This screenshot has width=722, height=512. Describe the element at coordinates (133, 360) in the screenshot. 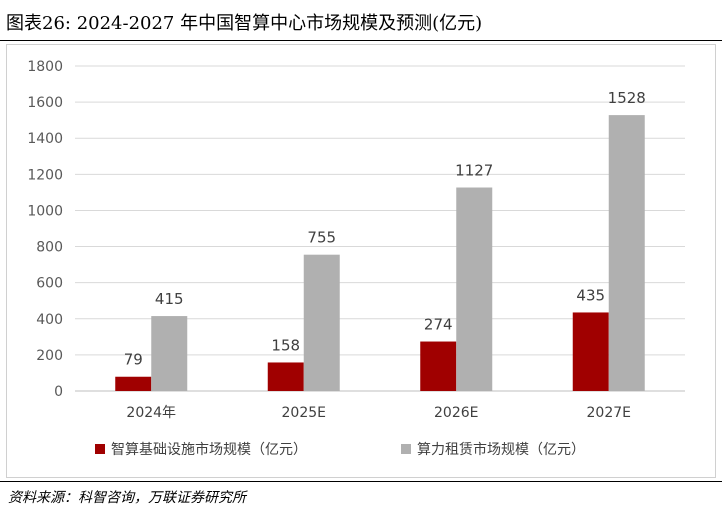

I see `data-label: 79` at that location.